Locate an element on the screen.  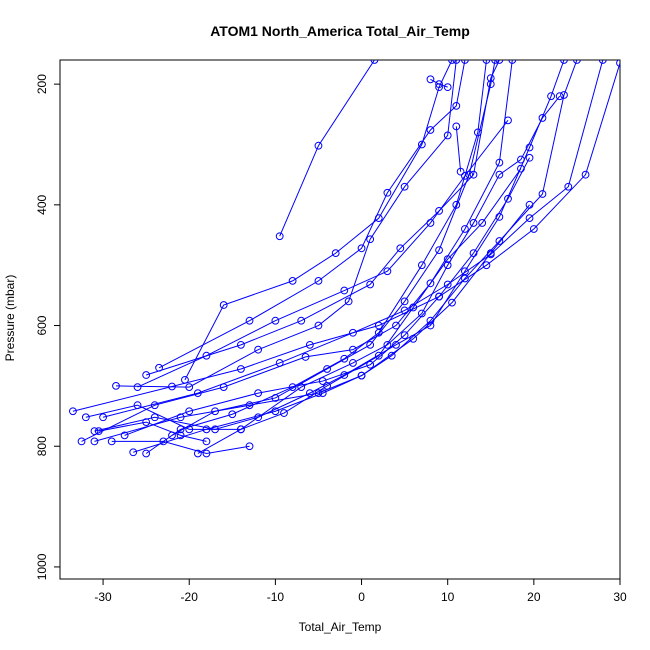
y-tick-label: 400 is located at coordinates (42, 205).